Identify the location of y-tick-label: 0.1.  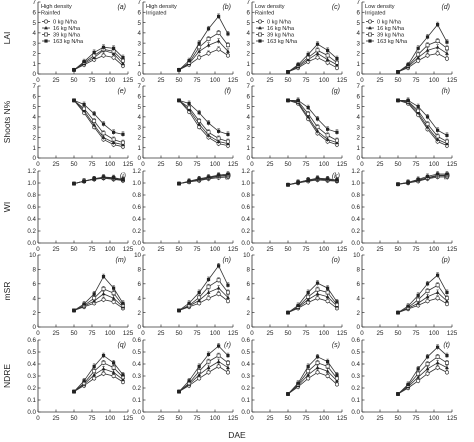
(31, 400).